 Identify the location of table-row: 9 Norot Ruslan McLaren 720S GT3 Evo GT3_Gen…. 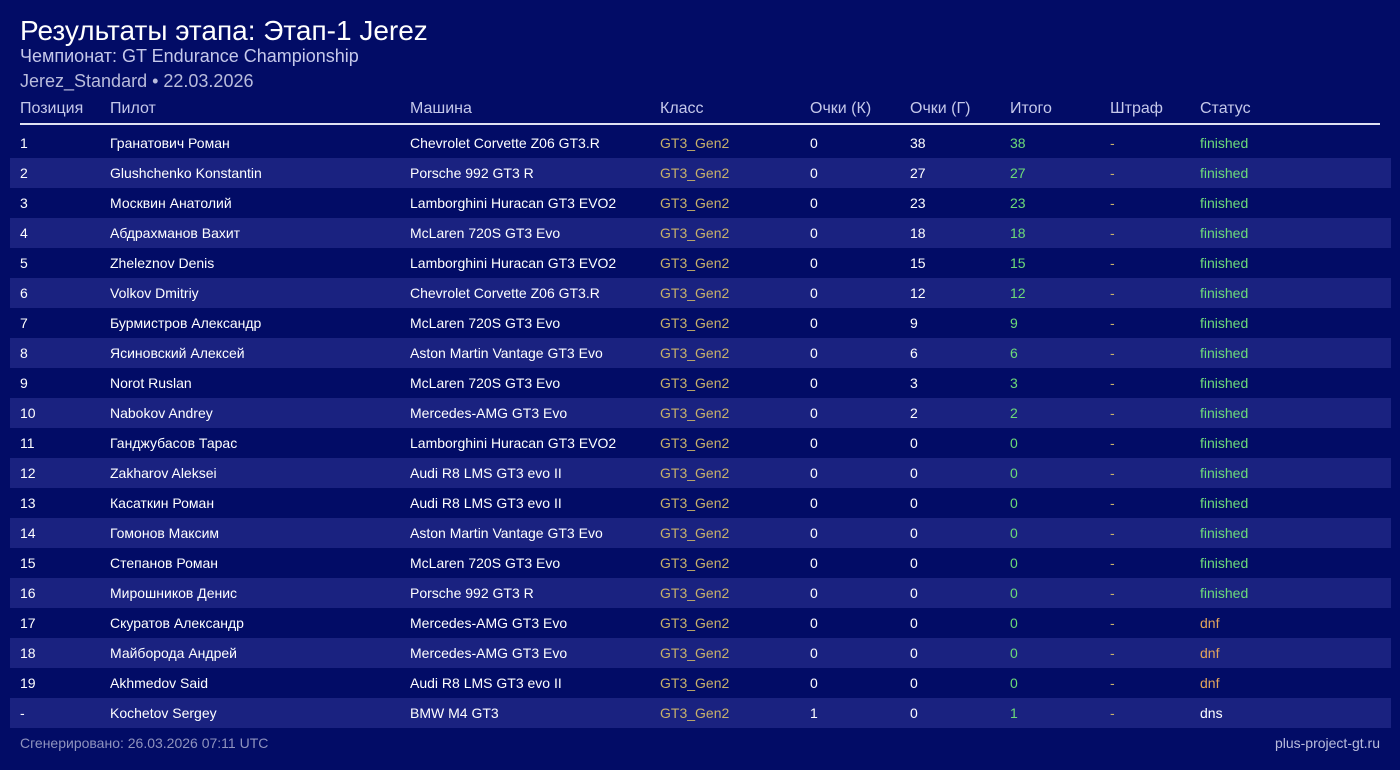
(700, 383).